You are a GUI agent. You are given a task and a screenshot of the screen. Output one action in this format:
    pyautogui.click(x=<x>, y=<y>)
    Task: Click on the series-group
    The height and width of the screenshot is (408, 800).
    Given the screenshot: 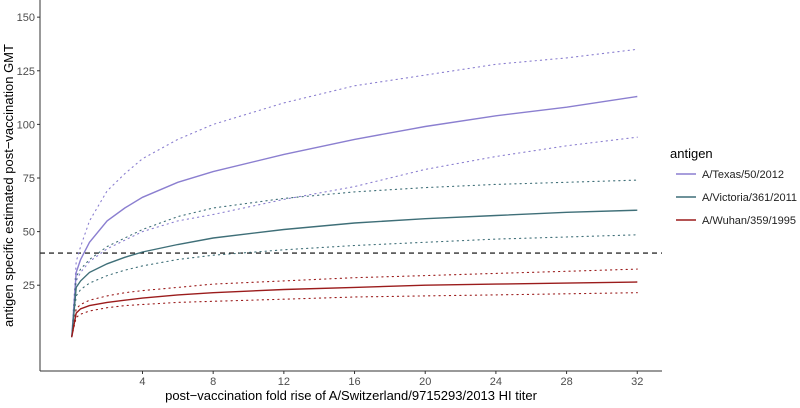 What is the action you would take?
    pyautogui.click(x=354, y=303)
    